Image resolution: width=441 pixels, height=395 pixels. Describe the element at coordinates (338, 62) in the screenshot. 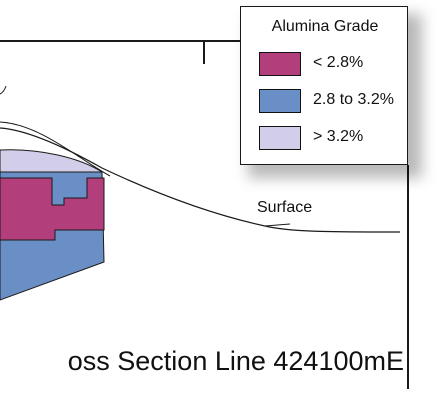

I see `legend-label-low: < 2.8%` at that location.